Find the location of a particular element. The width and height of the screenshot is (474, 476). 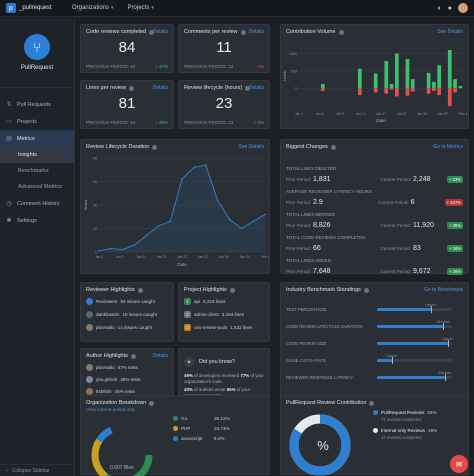

donut-segment-php is located at coordinates (122, 450).